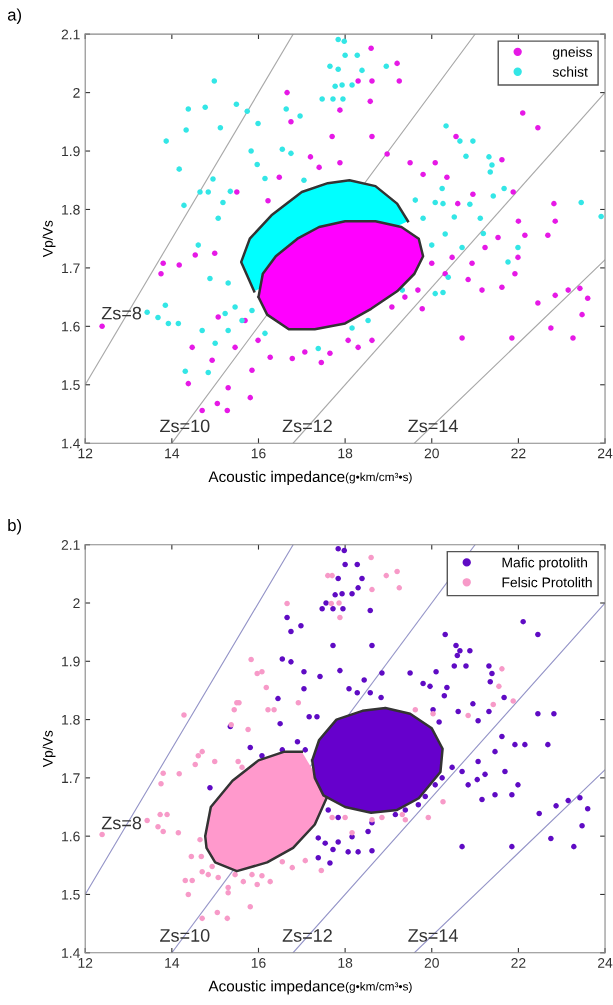  I want to click on legend-label: gneiss, so click(572, 53).